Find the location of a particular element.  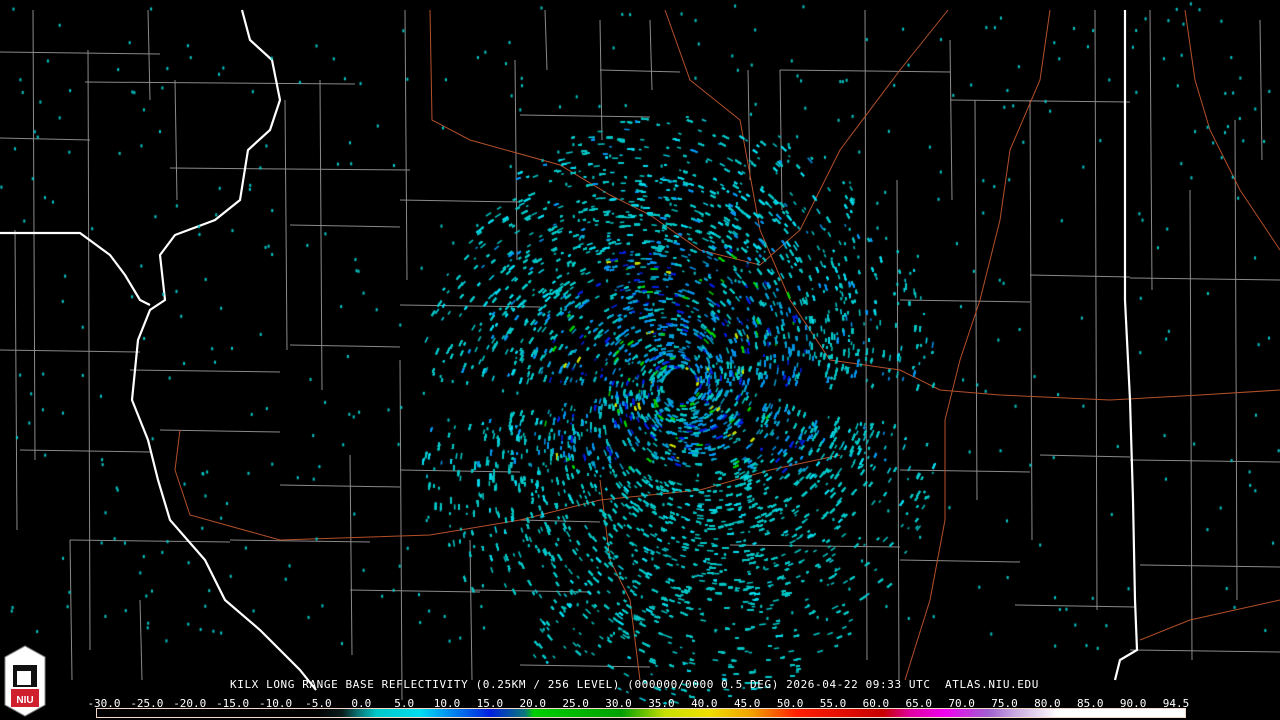

legend-label: 30.0 is located at coordinates (618, 703).